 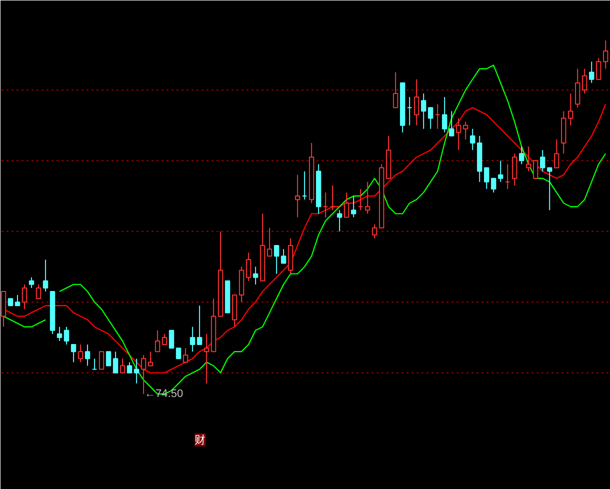 What do you see at coordinates (164, 394) in the screenshot?
I see `annotation: ←74.50` at bounding box center [164, 394].